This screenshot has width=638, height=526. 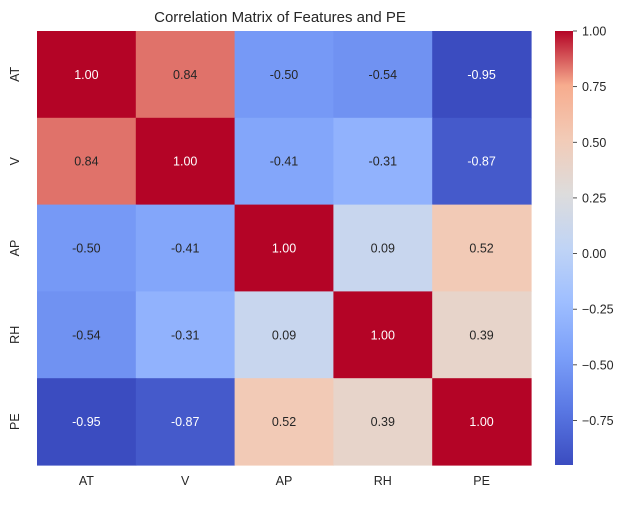 I want to click on cell-value-label-V-PE: -0.87, so click(x=481, y=162).